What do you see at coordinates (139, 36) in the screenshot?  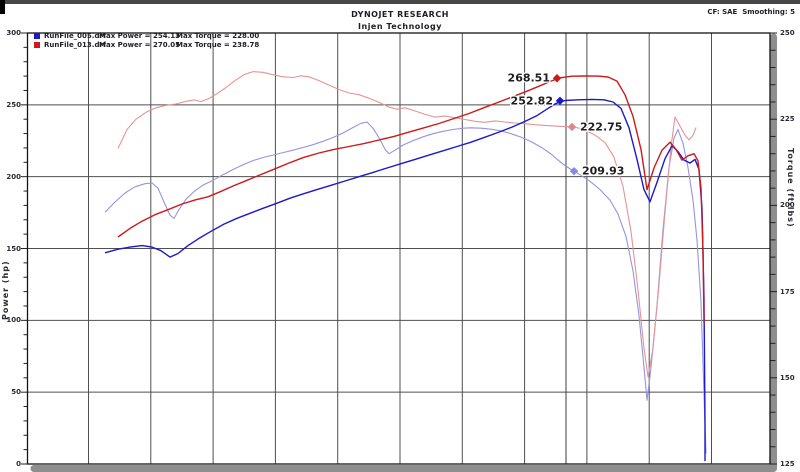 I see `legend-max-power-run005: Max Power = 254.13` at bounding box center [139, 36].